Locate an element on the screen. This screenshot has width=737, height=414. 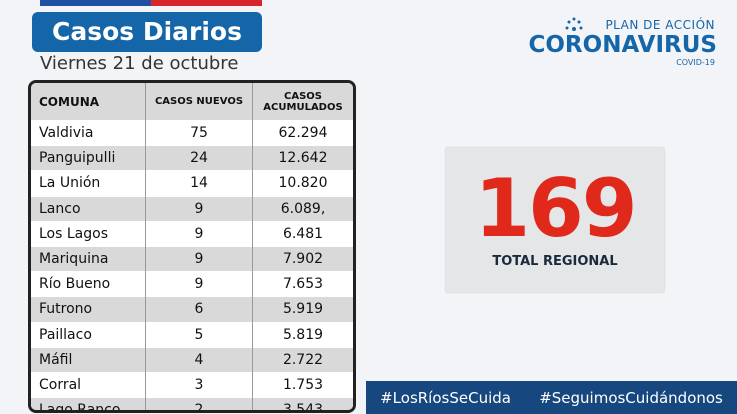
table-row: Máfil 4 2.722 is located at coordinates (192, 359).